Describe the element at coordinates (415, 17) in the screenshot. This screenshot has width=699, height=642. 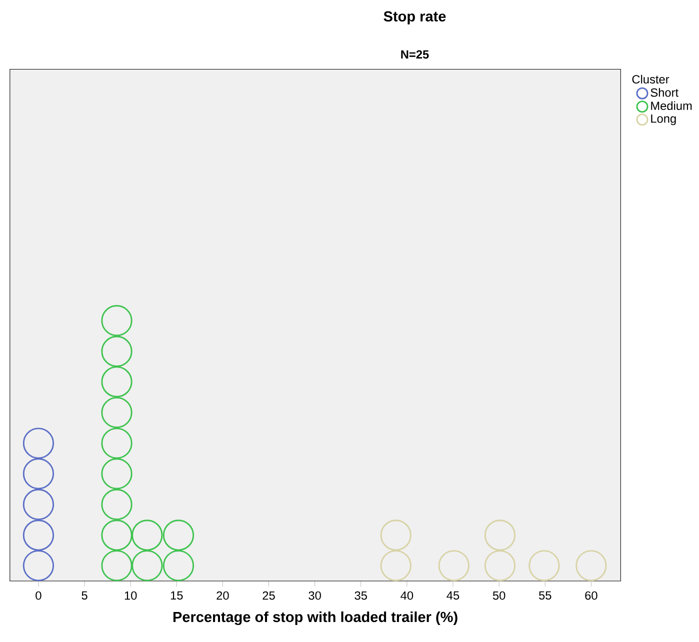
I see `chart-title: Stop rate` at that location.